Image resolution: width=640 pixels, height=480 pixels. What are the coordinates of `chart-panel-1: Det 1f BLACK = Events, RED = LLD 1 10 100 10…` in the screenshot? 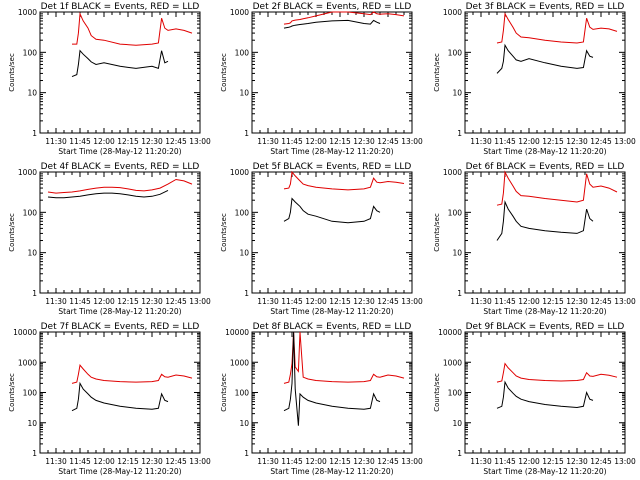 It's located at (109, 79).